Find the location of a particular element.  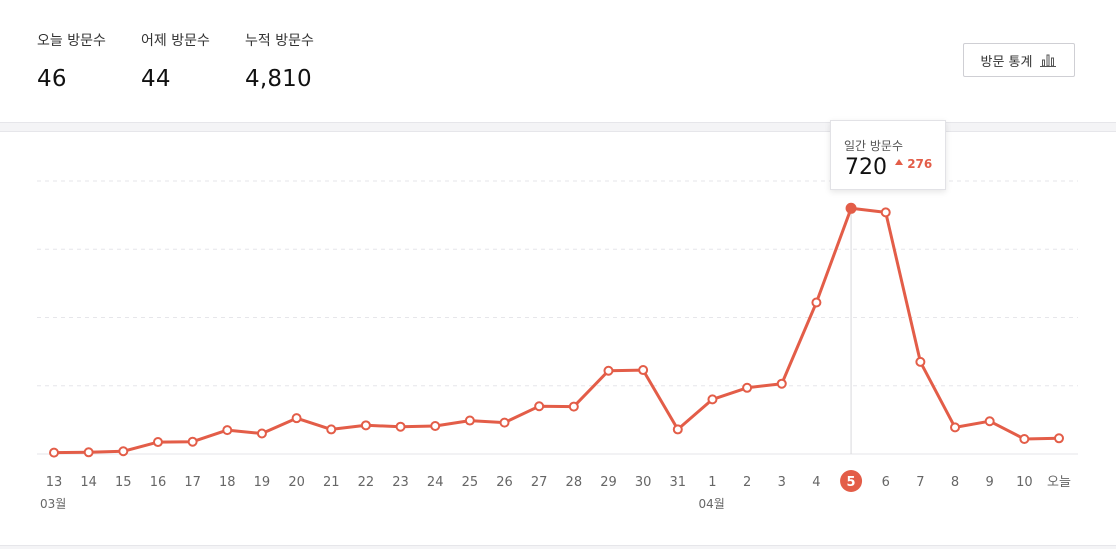

x-tick-label: 27 is located at coordinates (539, 482).